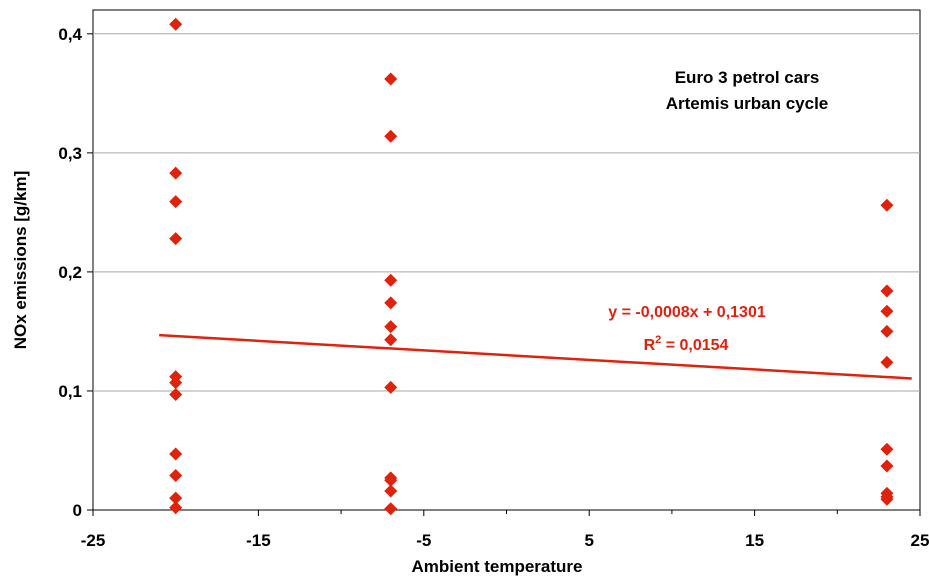 The image size is (929, 580). Describe the element at coordinates (70, 153) in the screenshot. I see `y-tick-label: 0,3` at that location.